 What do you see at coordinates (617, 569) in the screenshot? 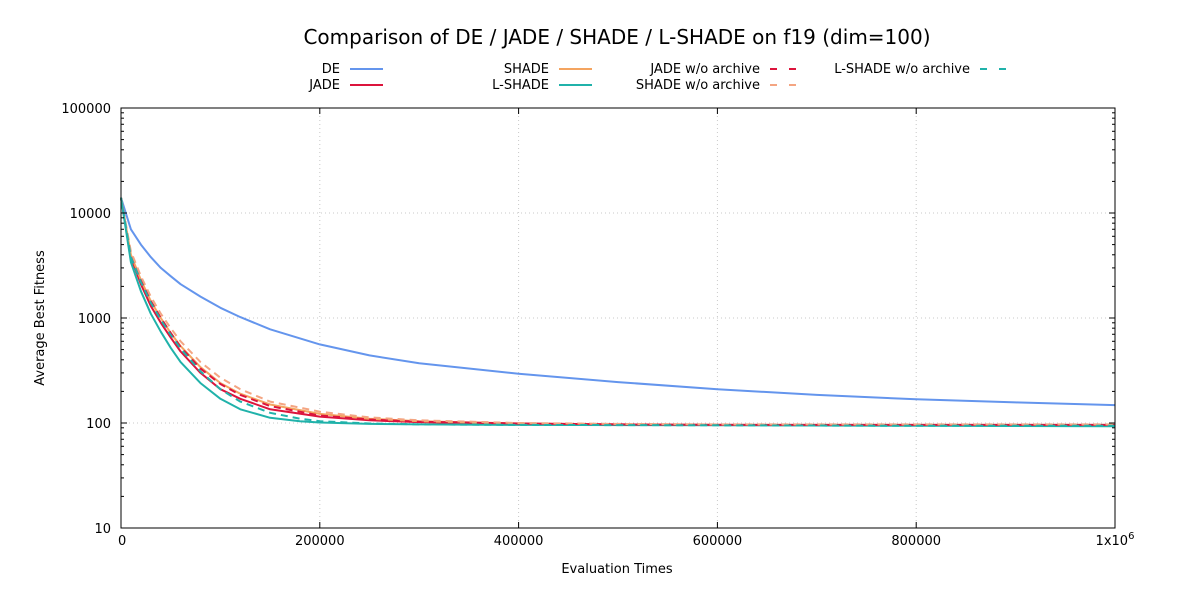
I see `x-axis-label: Evaluation Times` at bounding box center [617, 569].